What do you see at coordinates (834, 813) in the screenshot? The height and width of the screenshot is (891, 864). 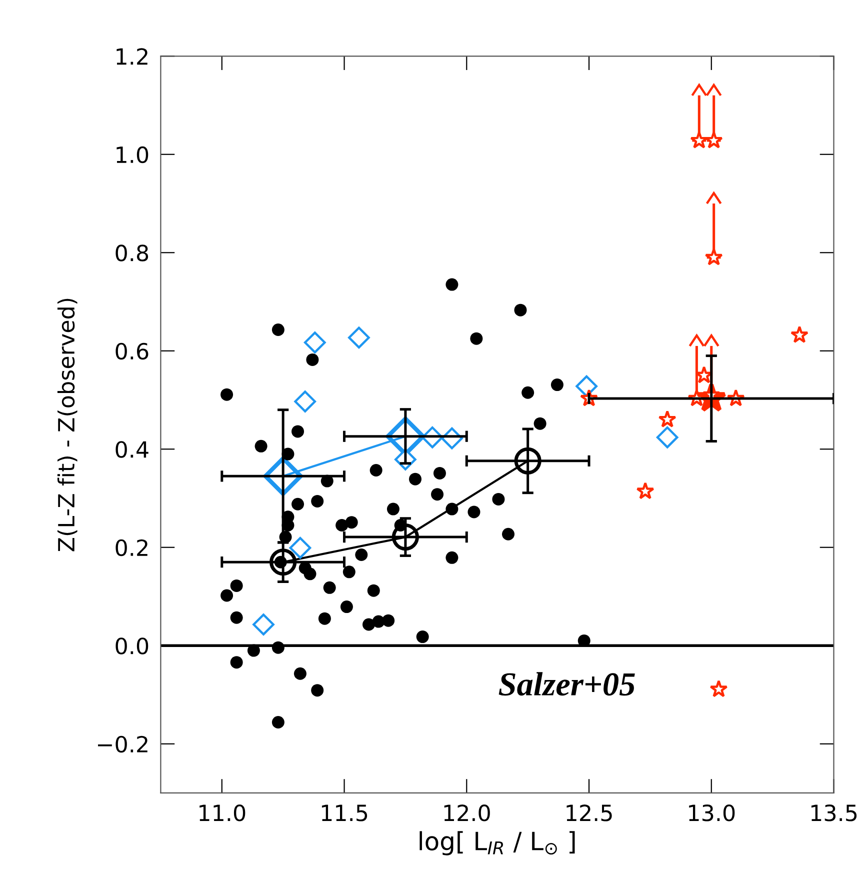 I see `x-tick-label: 13.5` at bounding box center [834, 813].